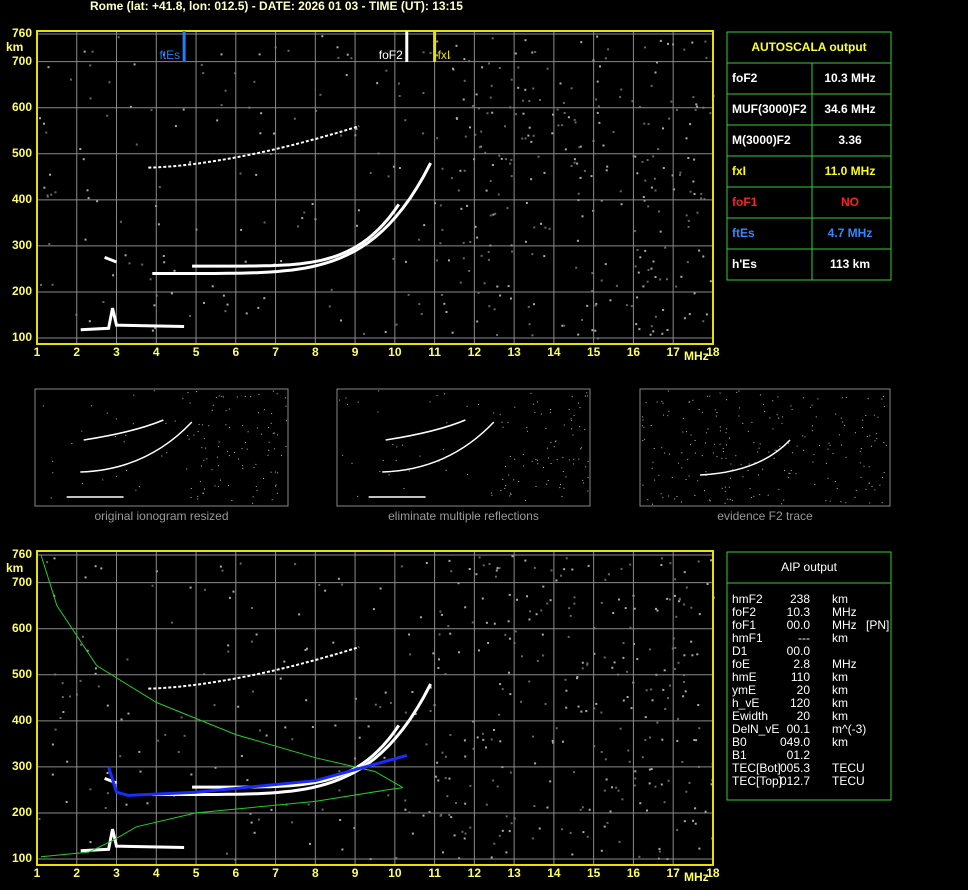 Image resolution: width=968 pixels, height=890 pixels. Describe the element at coordinates (129, 458) in the screenshot. I see `thumb-trace` at that location.